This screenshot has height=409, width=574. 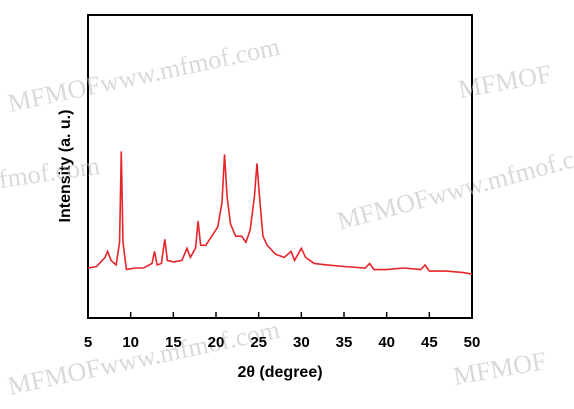 I want to click on x-tick-label: 15, so click(x=173, y=342).